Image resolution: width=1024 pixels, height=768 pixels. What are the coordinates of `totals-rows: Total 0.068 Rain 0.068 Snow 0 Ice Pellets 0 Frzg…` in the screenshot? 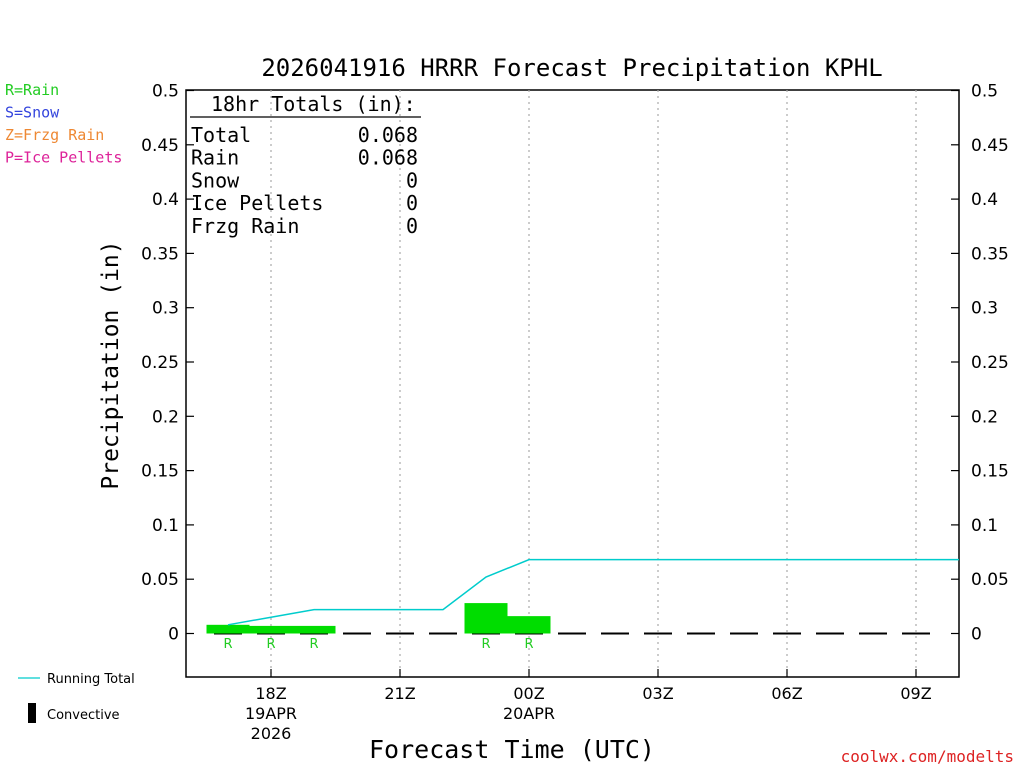 It's located at (304, 180).